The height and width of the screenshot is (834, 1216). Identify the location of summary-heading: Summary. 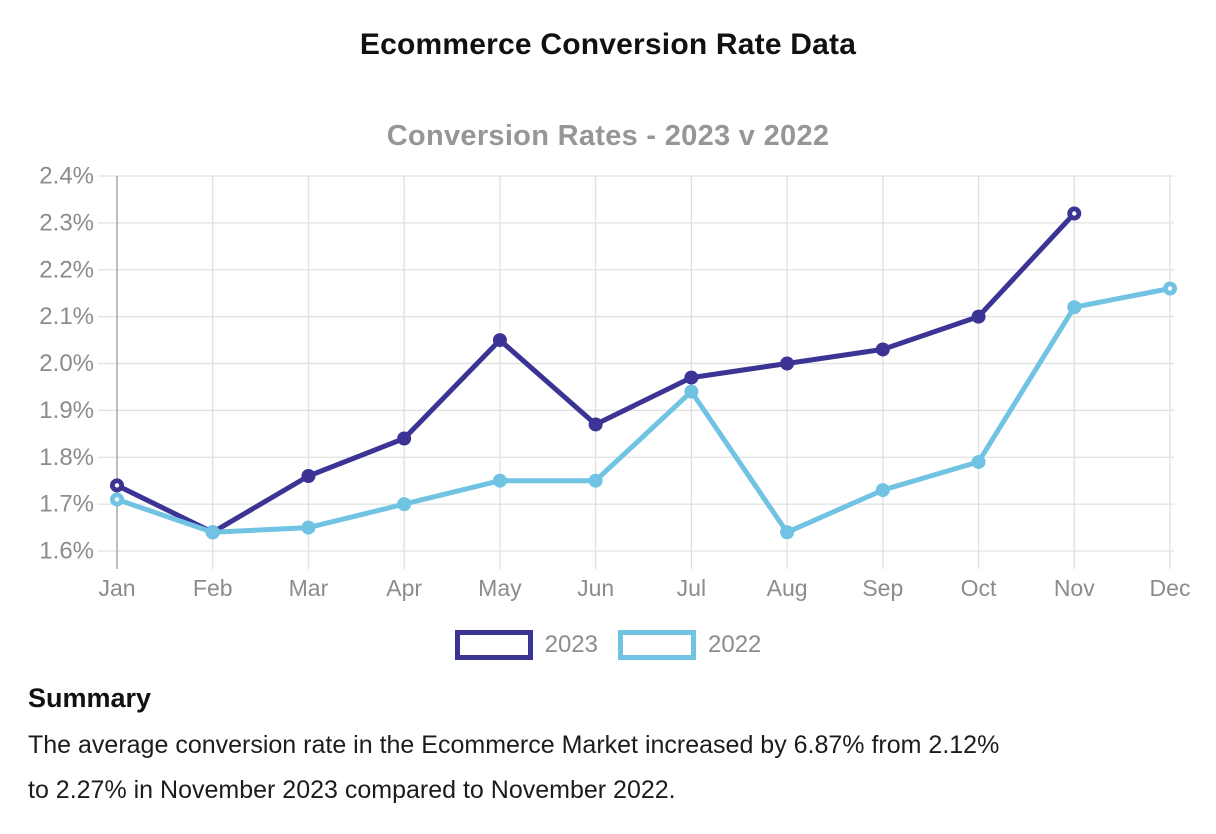
(90, 698).